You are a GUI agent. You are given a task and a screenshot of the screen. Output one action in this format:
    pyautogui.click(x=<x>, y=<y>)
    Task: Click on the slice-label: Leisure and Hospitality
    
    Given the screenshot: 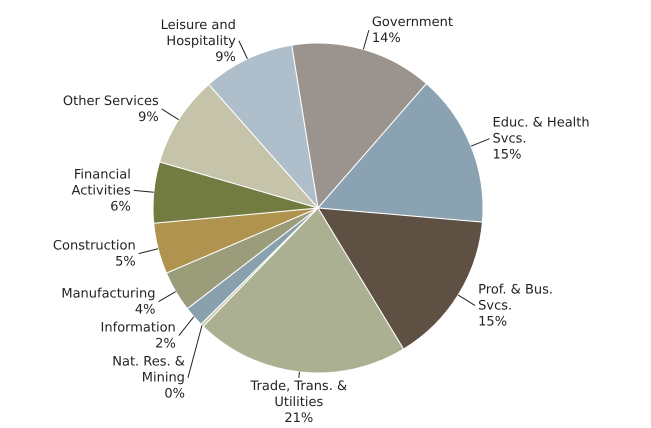 What is the action you would take?
    pyautogui.click(x=198, y=33)
    